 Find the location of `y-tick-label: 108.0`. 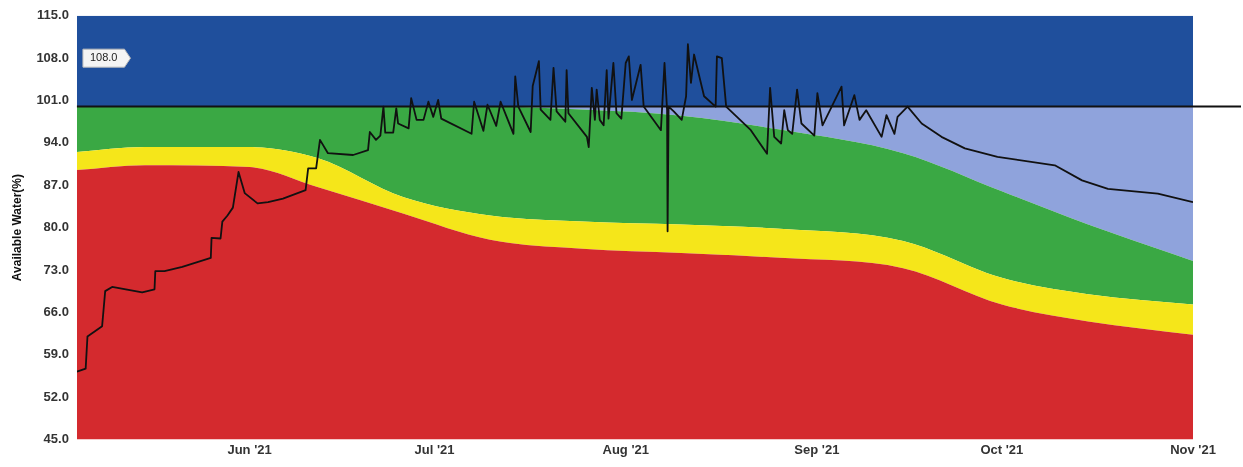

y-tick-label: 108.0 is located at coordinates (52, 57).